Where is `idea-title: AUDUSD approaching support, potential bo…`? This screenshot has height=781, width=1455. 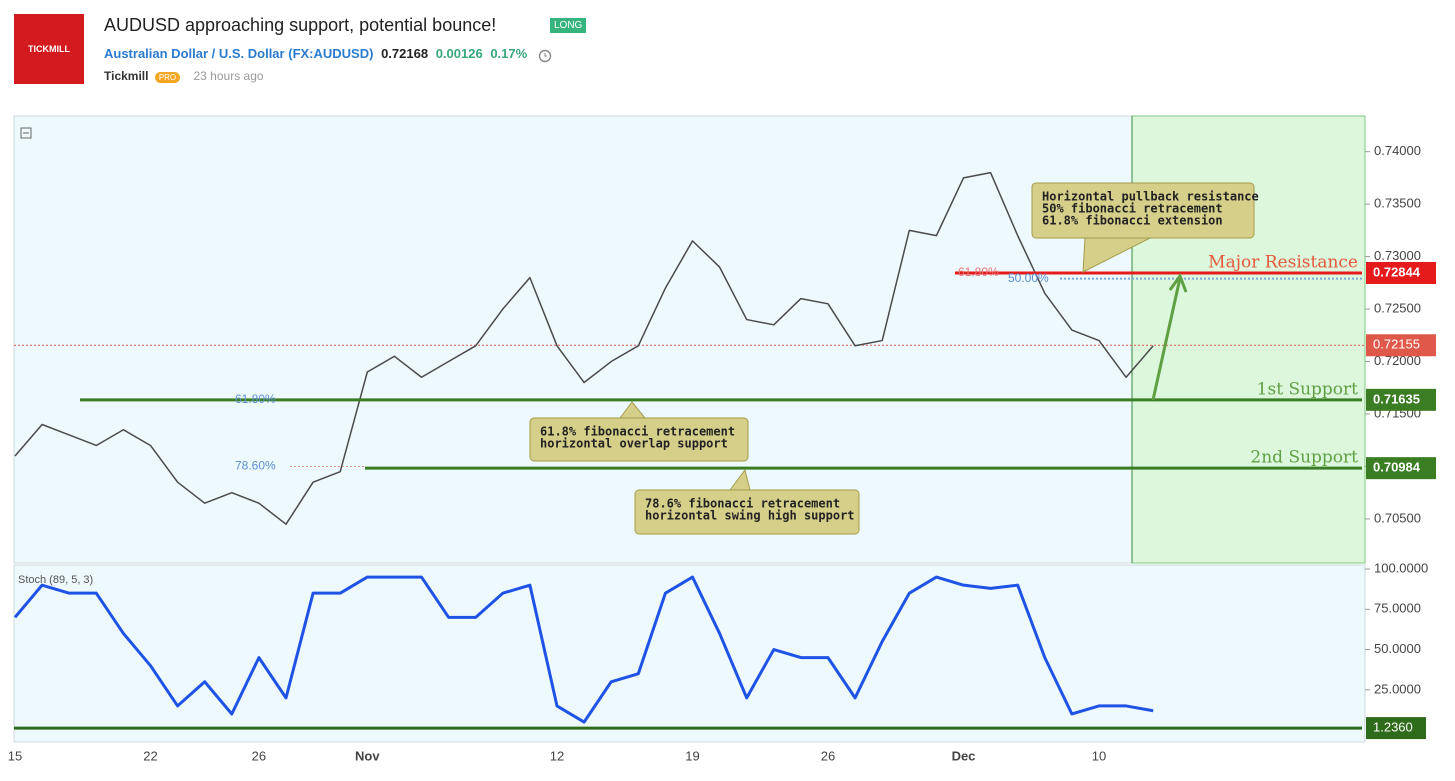
idea-title: AUDUSD approaching support, potential bo… is located at coordinates (300, 25).